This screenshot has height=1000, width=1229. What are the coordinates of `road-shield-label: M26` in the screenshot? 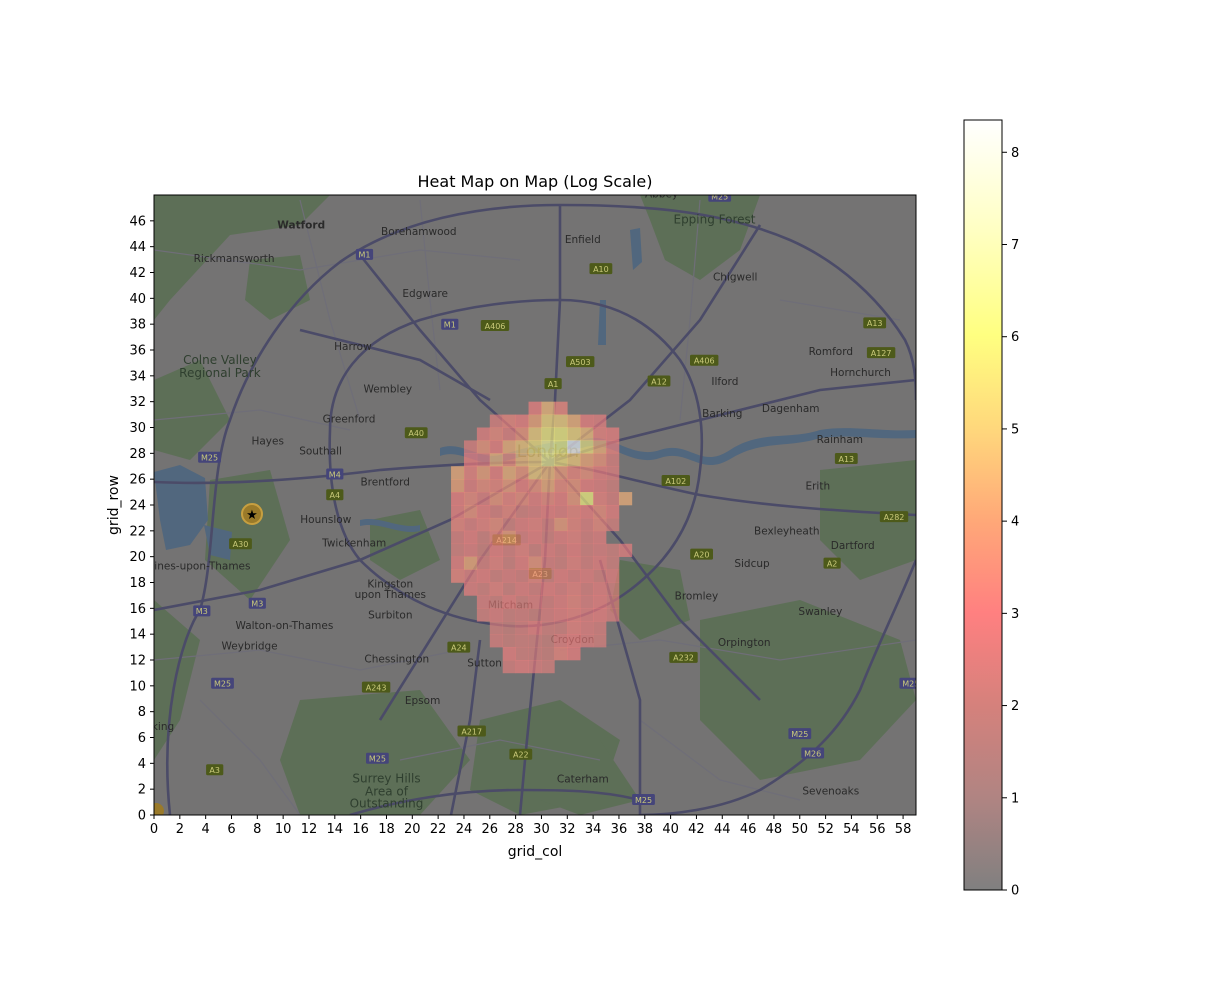 It's located at (812, 753).